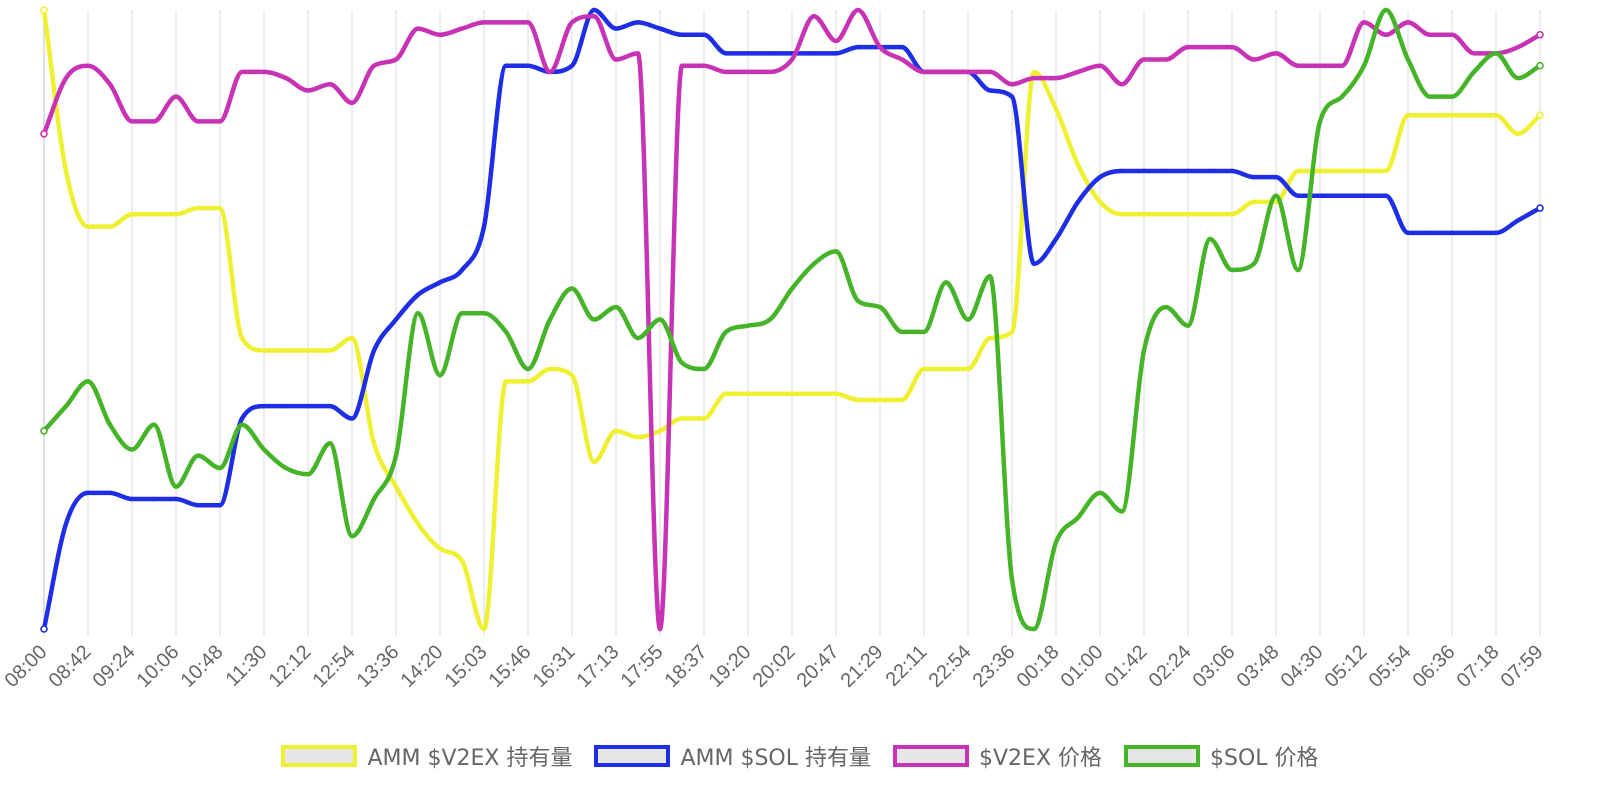 This screenshot has height=800, width=1600. I want to click on x-tick-label: 03:48, so click(1258, 666).